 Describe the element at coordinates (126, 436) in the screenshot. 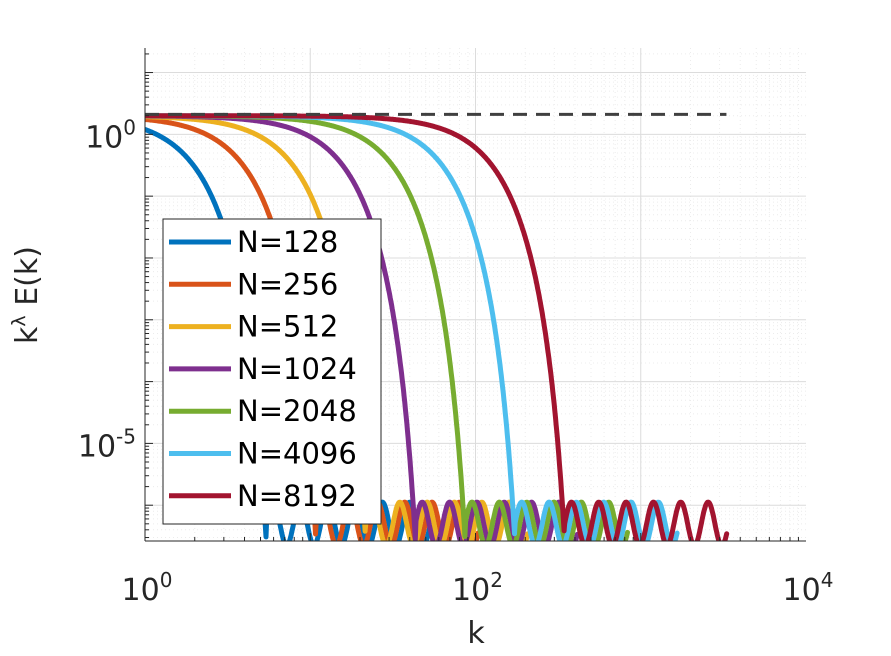

I see `tick-label-exponent: -5` at that location.